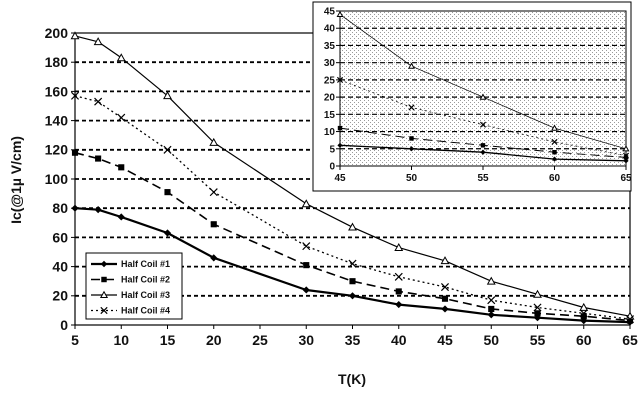 Image resolution: width=638 pixels, height=393 pixels. What do you see at coordinates (145, 295) in the screenshot?
I see `legend-label-half-coil-3: Half Coil #3` at bounding box center [145, 295].